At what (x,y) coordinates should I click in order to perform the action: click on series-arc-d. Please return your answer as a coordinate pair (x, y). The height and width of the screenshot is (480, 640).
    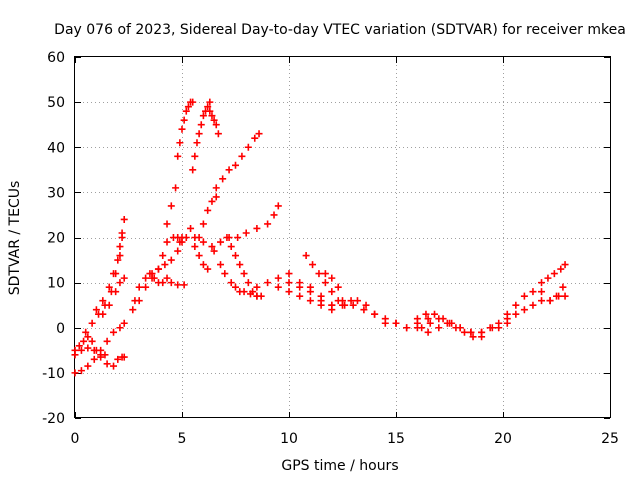
    Looking at the image, I should click on (105, 275).